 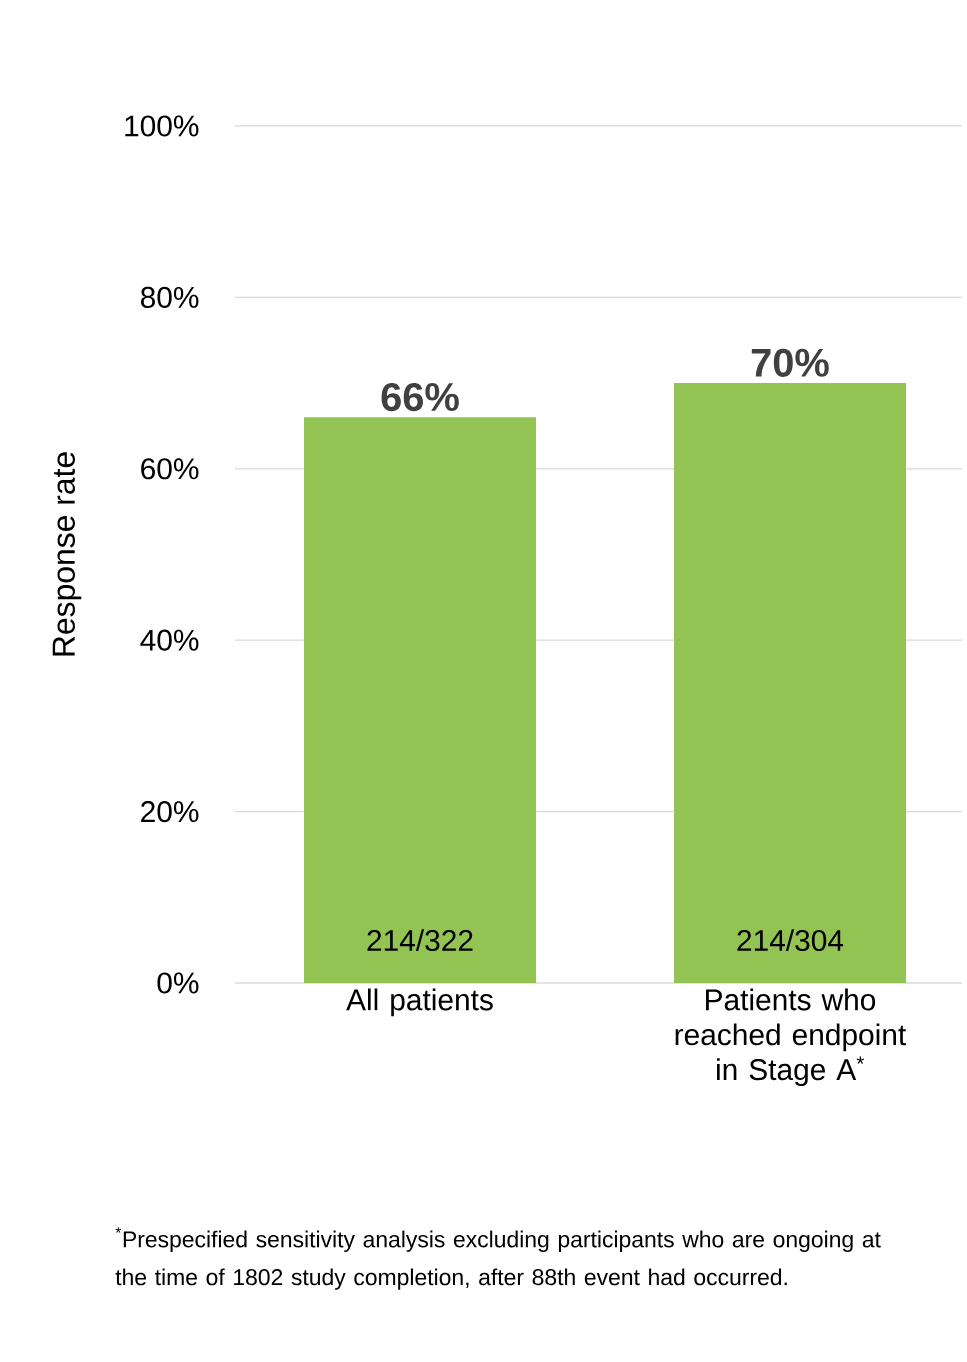 What do you see at coordinates (419, 1002) in the screenshot?
I see `x-tick-label: All patients` at bounding box center [419, 1002].